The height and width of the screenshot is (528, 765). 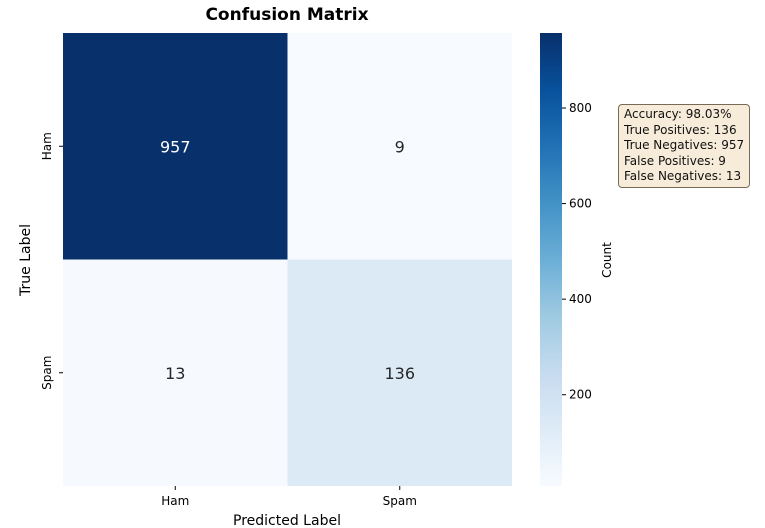 I want to click on x-axis-ticks: Ham Spam, so click(x=289, y=497).